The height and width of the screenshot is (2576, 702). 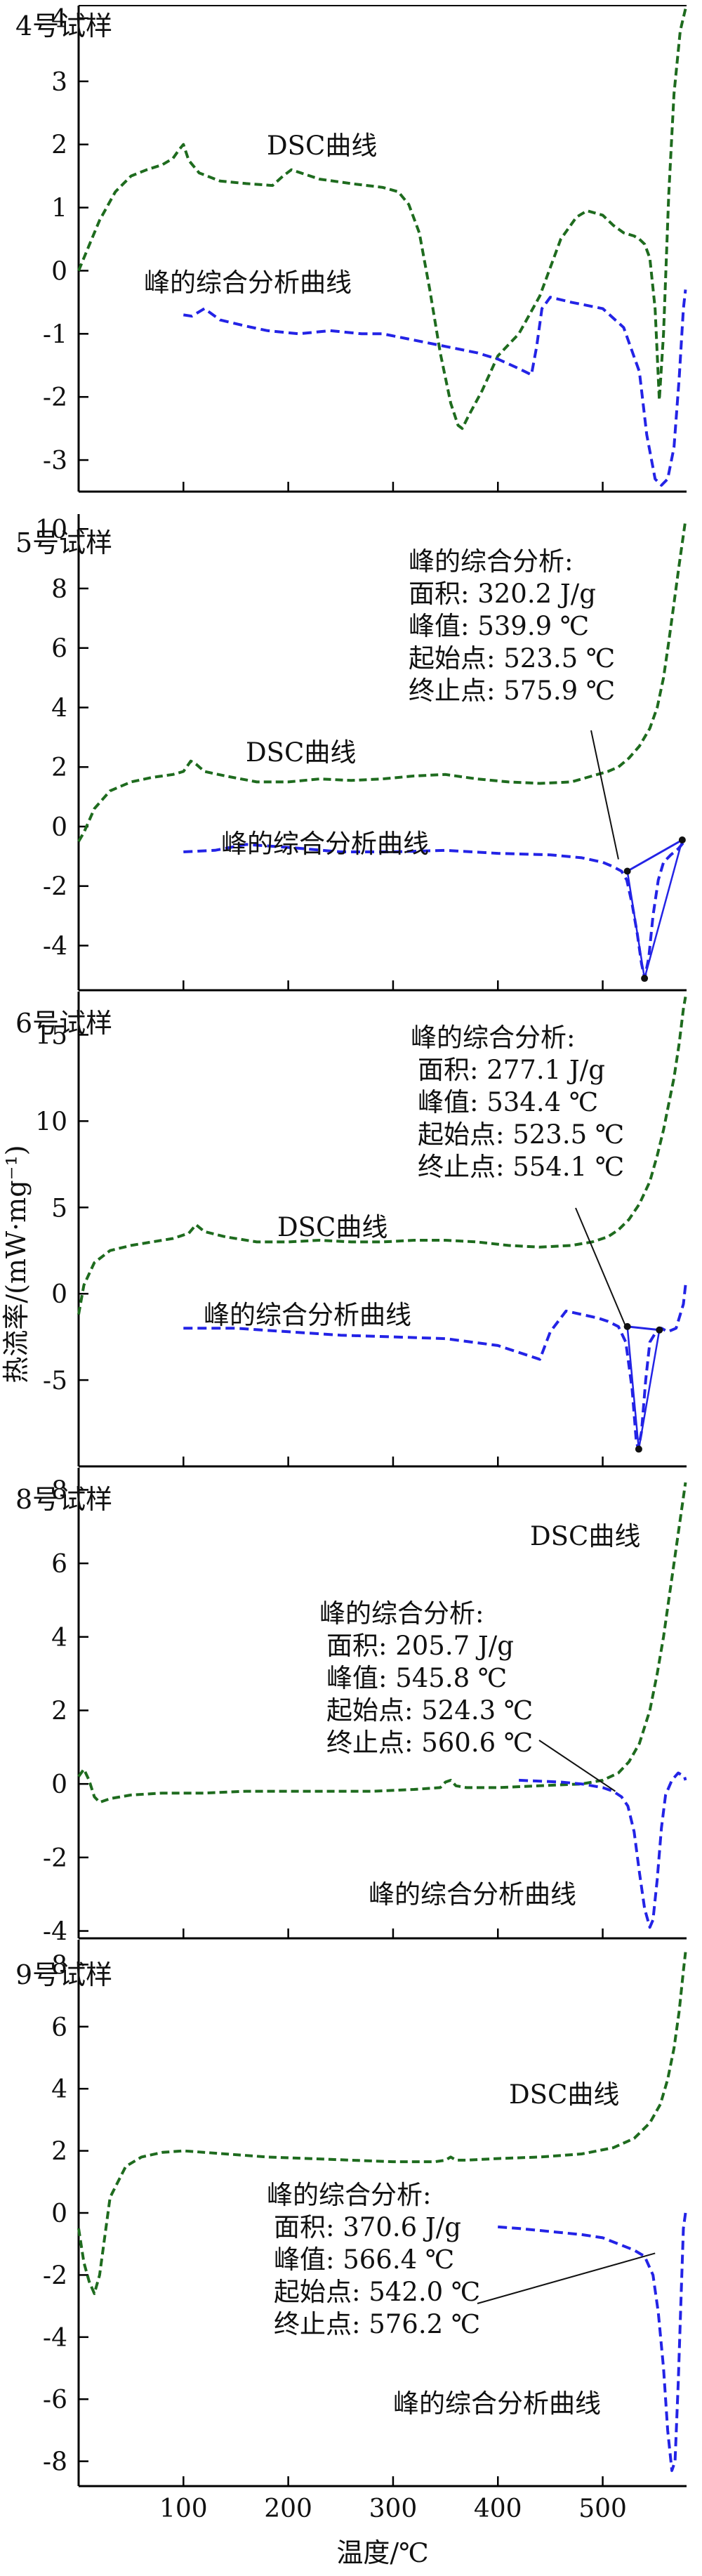 What do you see at coordinates (521, 1134) in the screenshot?
I see `analysis-line: 起始点: 523.5 ℃` at bounding box center [521, 1134].